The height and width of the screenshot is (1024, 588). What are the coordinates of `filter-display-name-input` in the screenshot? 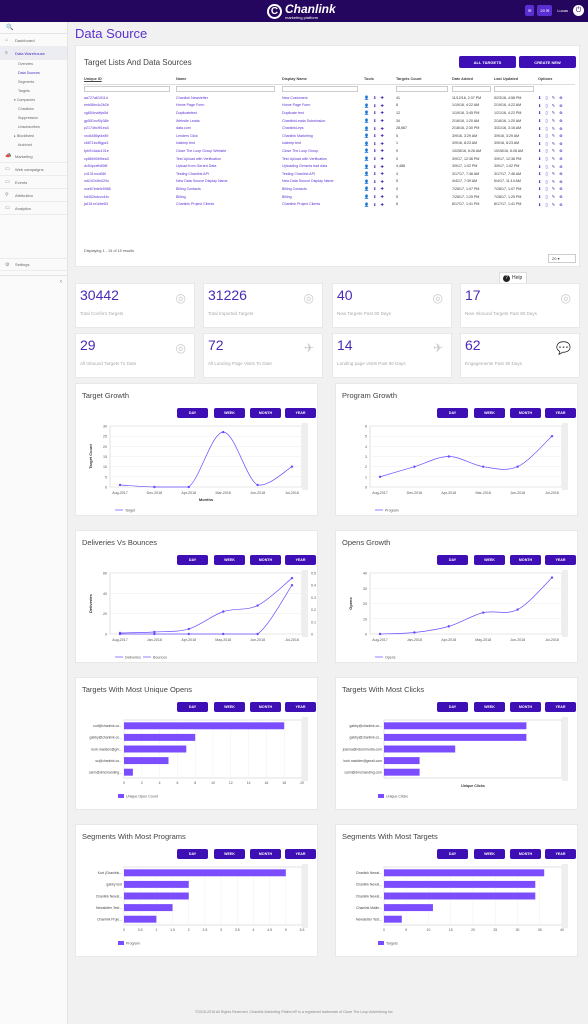 It's located at (320, 89).